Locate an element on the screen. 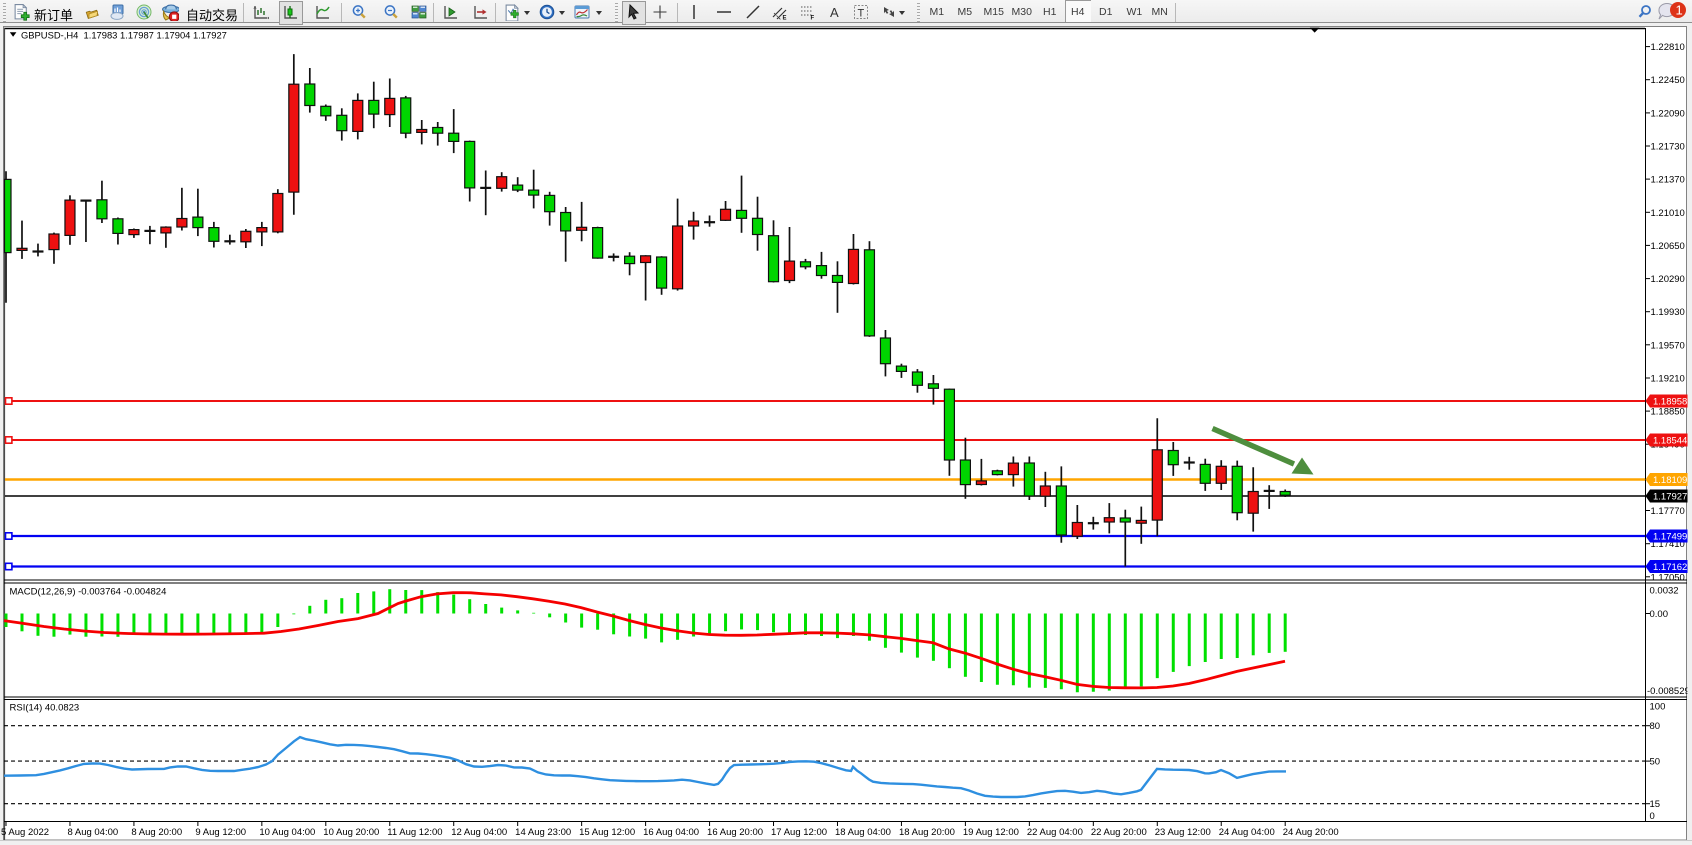 This screenshot has width=1692, height=845. svg-text: 80 is located at coordinates (1655, 726).